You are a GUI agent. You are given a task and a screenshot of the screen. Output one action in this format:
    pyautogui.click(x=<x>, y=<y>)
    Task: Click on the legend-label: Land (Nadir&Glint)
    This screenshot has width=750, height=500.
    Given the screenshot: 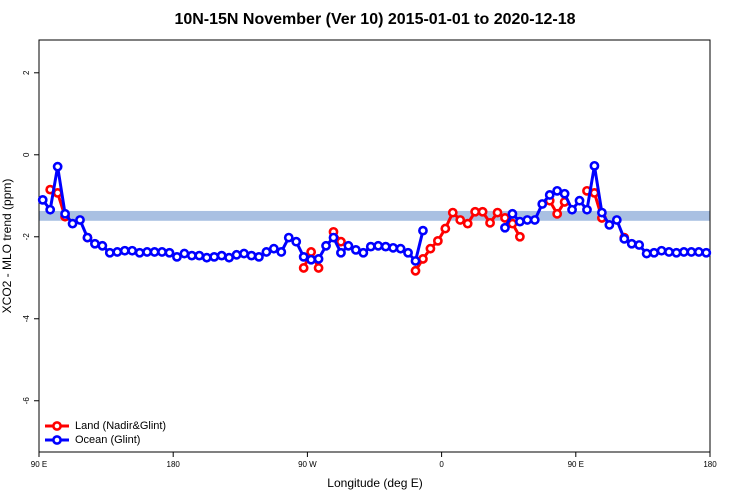 What is the action you would take?
    pyautogui.click(x=120, y=426)
    